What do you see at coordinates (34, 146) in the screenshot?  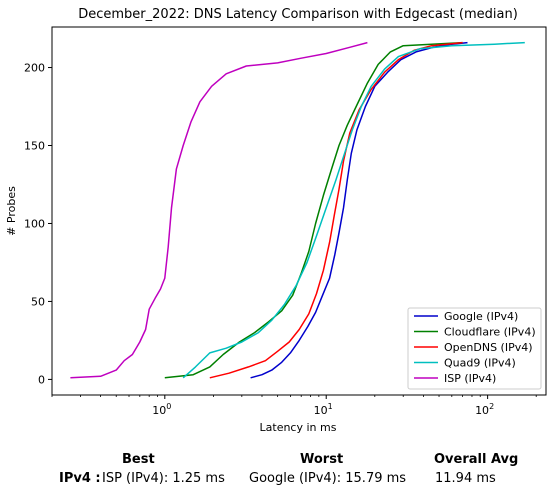 I see `y-tick-label: 150` at bounding box center [34, 146].